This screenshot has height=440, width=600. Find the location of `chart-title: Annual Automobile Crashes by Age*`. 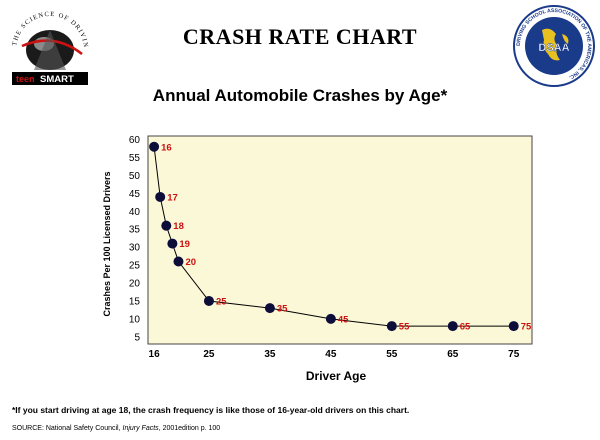

chart-title: Annual Automobile Crashes by Age* is located at coordinates (300, 95).